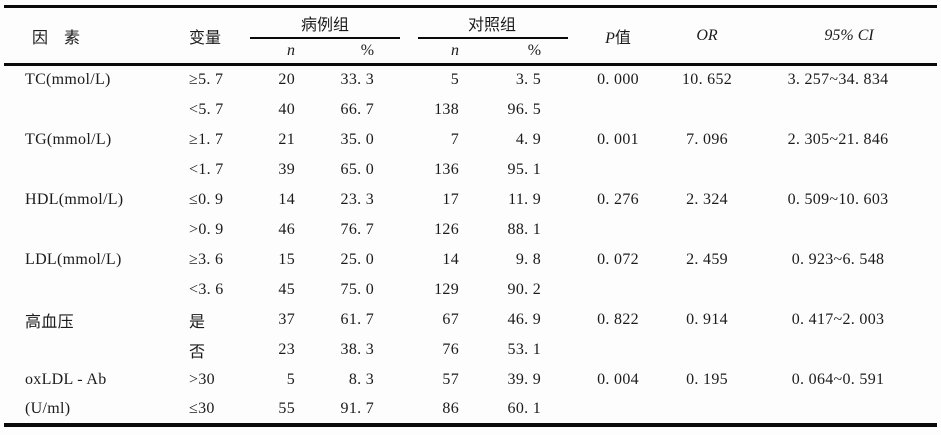  I want to click on cell-factor: oxLDL - Ab, so click(66, 379).